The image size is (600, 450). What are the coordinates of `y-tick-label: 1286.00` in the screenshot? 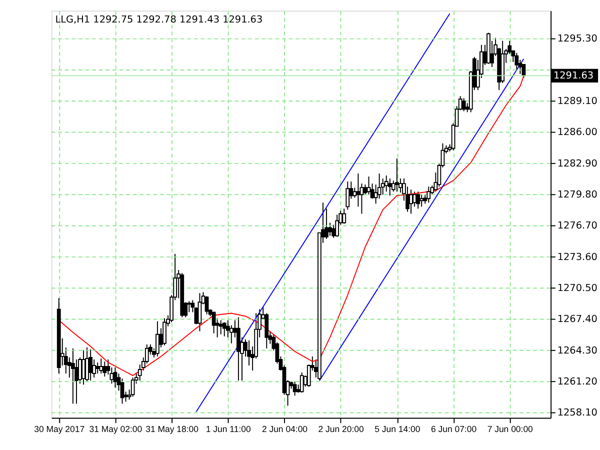 It's located at (577, 132).